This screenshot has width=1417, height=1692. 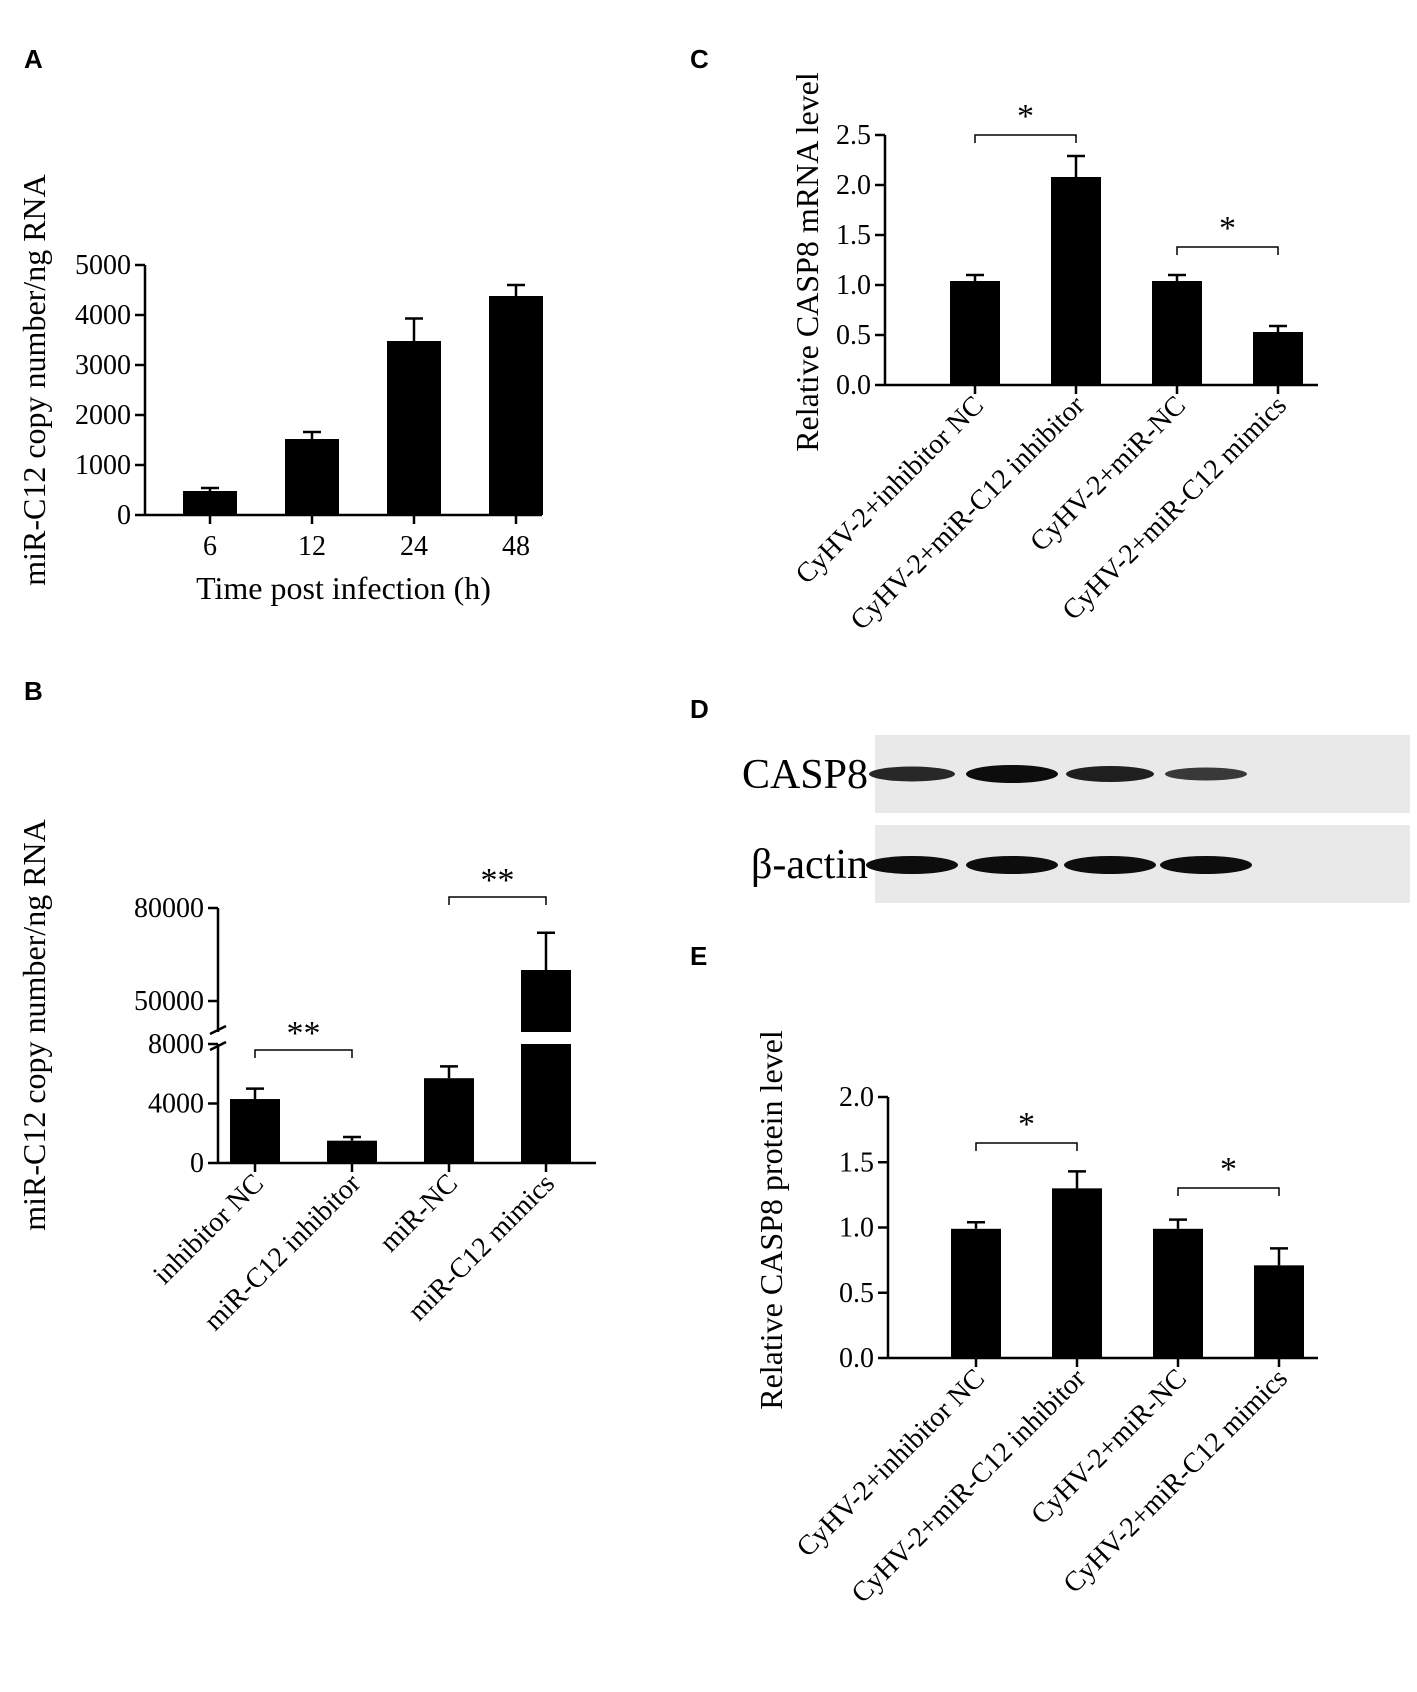 I want to click on bar-upper-segment, so click(x=546, y=1001).